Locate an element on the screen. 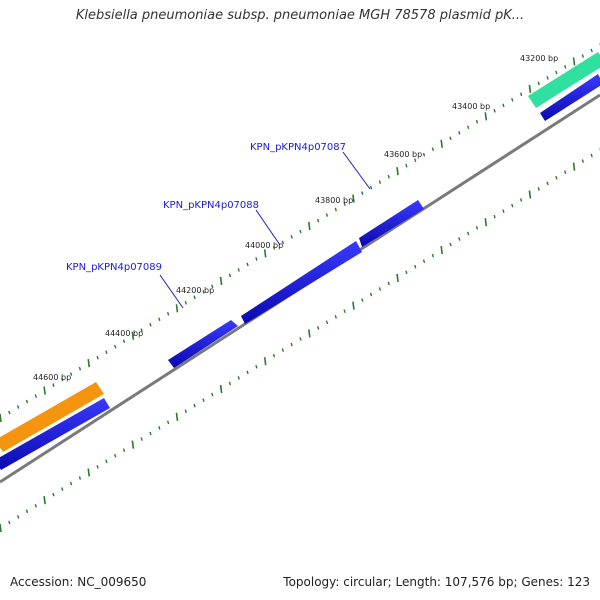 The image size is (600, 600). cds-arrow-left-segment is located at coordinates (55, 434).